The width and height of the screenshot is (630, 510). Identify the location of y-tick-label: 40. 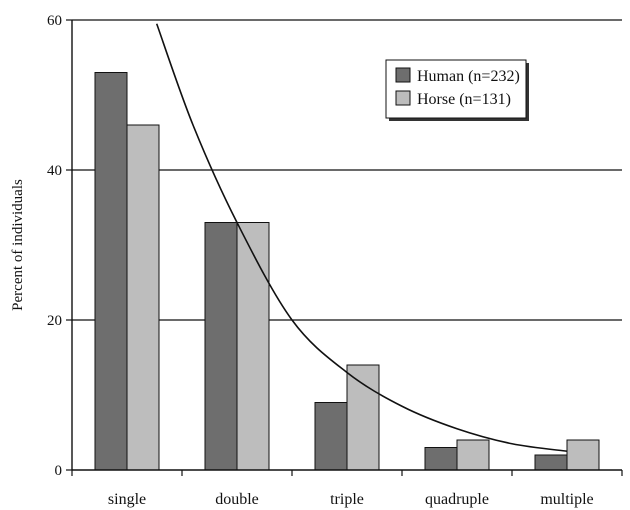
(54, 171).